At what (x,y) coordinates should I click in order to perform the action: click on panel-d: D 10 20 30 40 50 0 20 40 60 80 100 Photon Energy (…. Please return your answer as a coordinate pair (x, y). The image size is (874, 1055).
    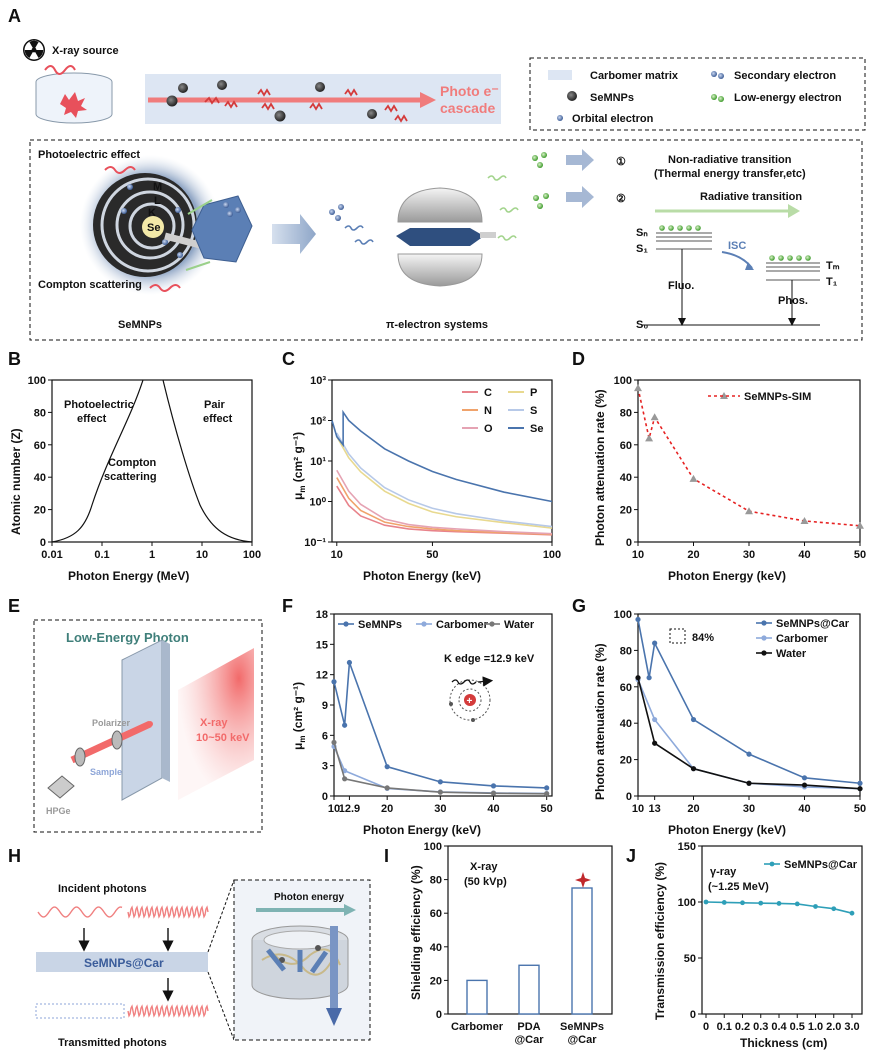
    Looking at the image, I should click on (719, 466).